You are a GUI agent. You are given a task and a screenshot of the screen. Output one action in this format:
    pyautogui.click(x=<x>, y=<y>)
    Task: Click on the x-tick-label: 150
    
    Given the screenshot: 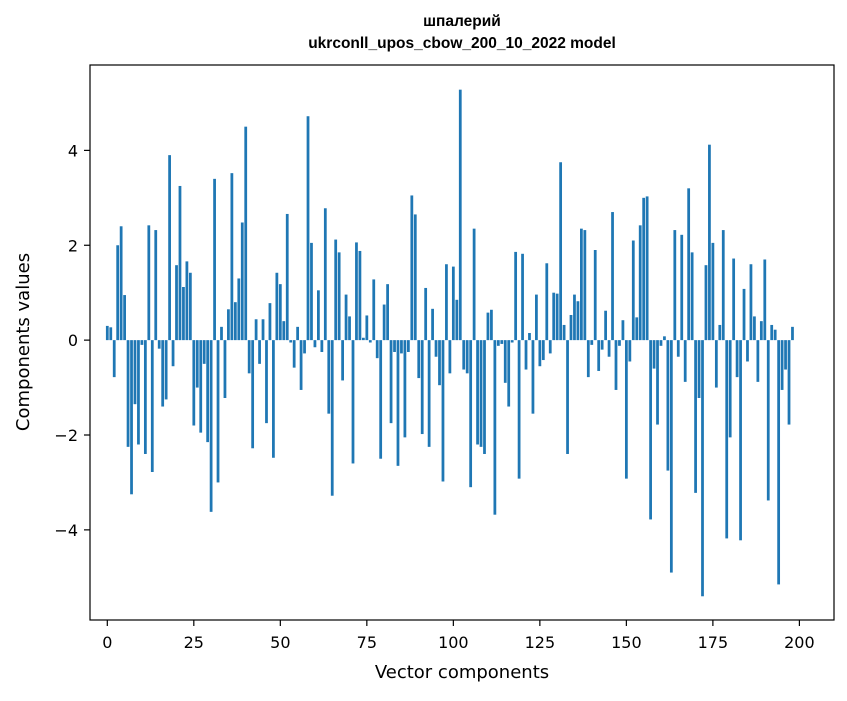 What is the action you would take?
    pyautogui.click(x=626, y=642)
    